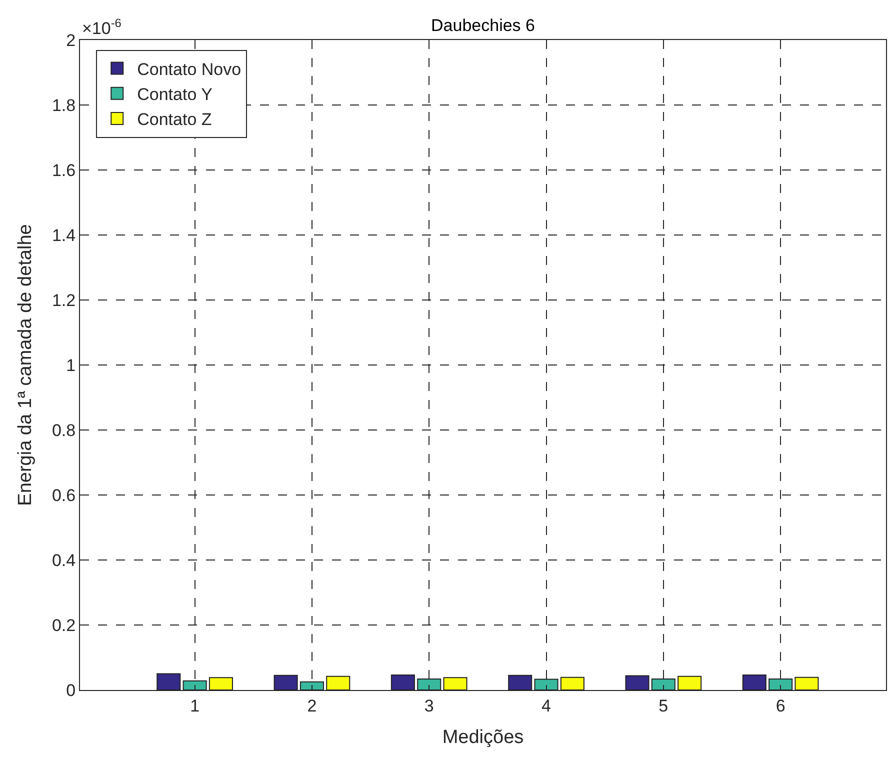 The image size is (889, 758). Describe the element at coordinates (64, 105) in the screenshot. I see `y-tick-label: 1.8` at that location.